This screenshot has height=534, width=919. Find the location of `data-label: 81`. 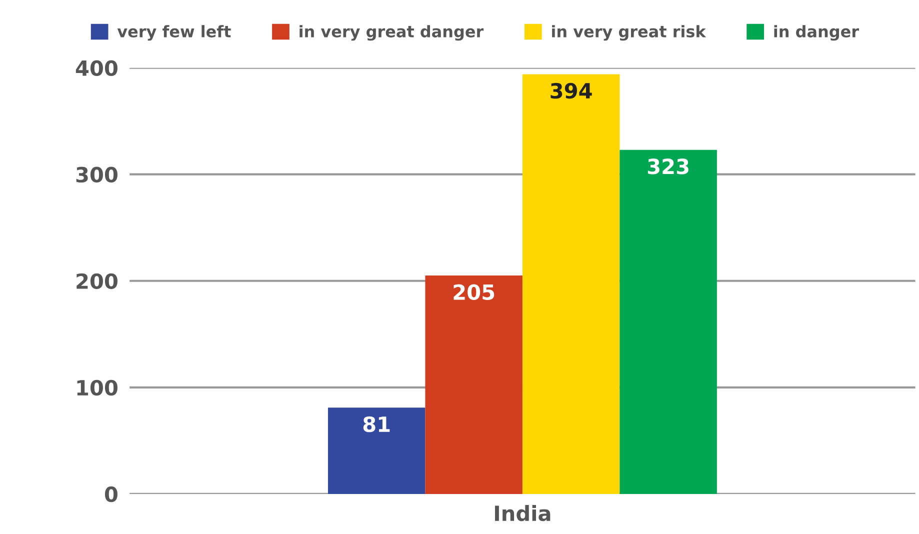

data-label: 81 is located at coordinates (376, 424).